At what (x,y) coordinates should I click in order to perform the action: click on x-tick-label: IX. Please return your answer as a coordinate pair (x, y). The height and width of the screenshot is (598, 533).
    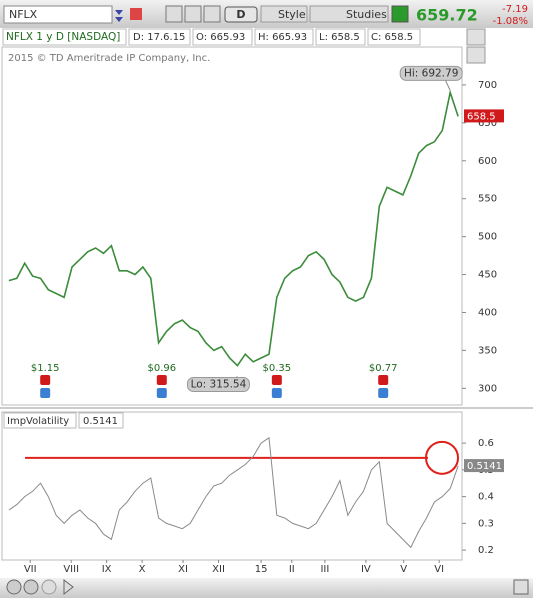
    Looking at the image, I should click on (107, 569).